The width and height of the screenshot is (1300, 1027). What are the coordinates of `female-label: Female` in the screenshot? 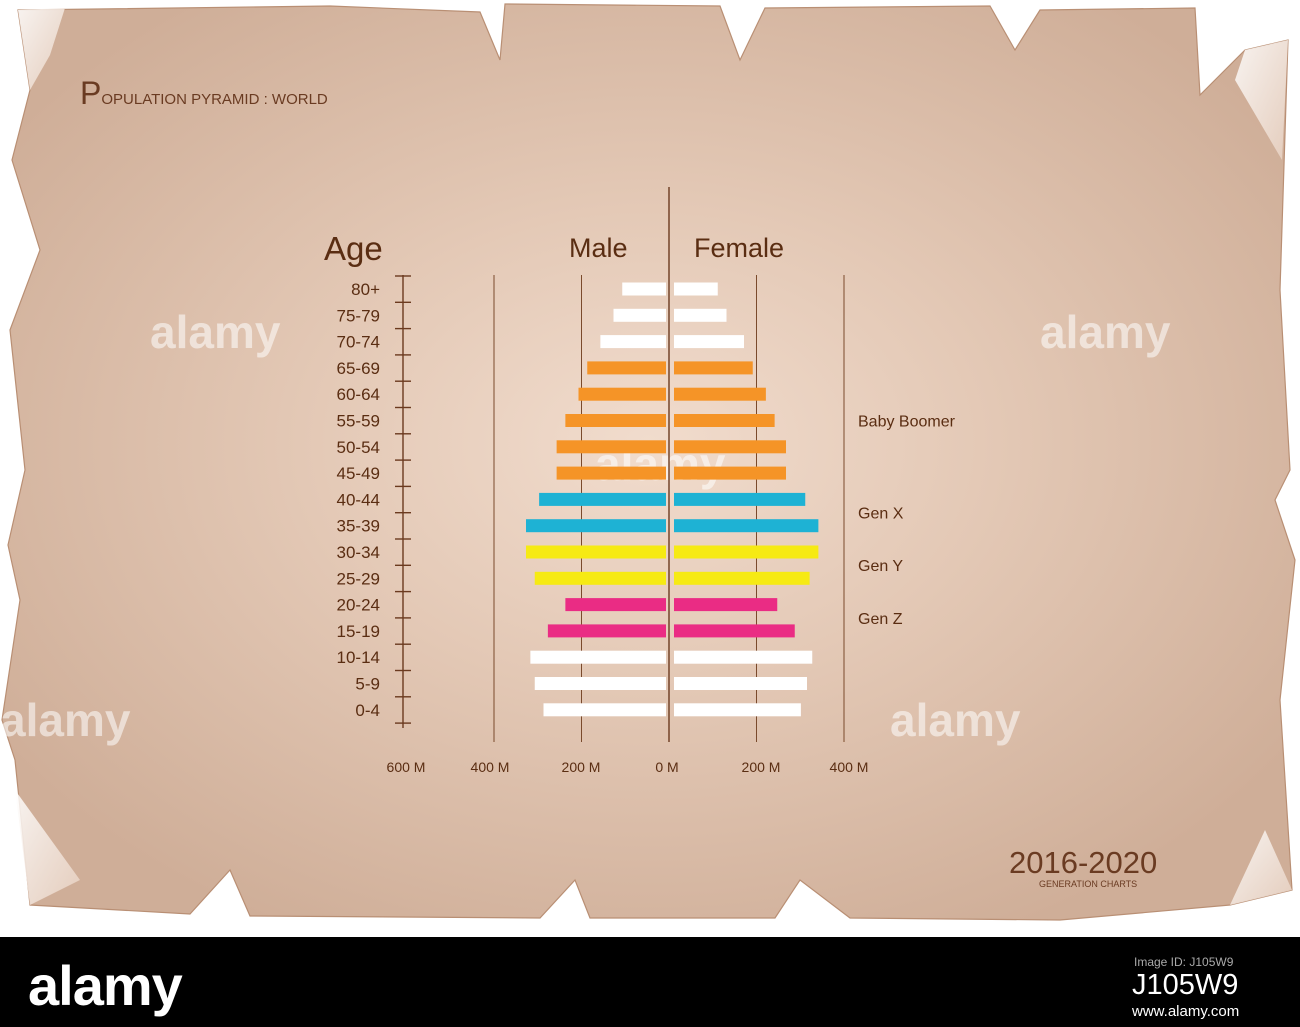 It's located at (739, 248).